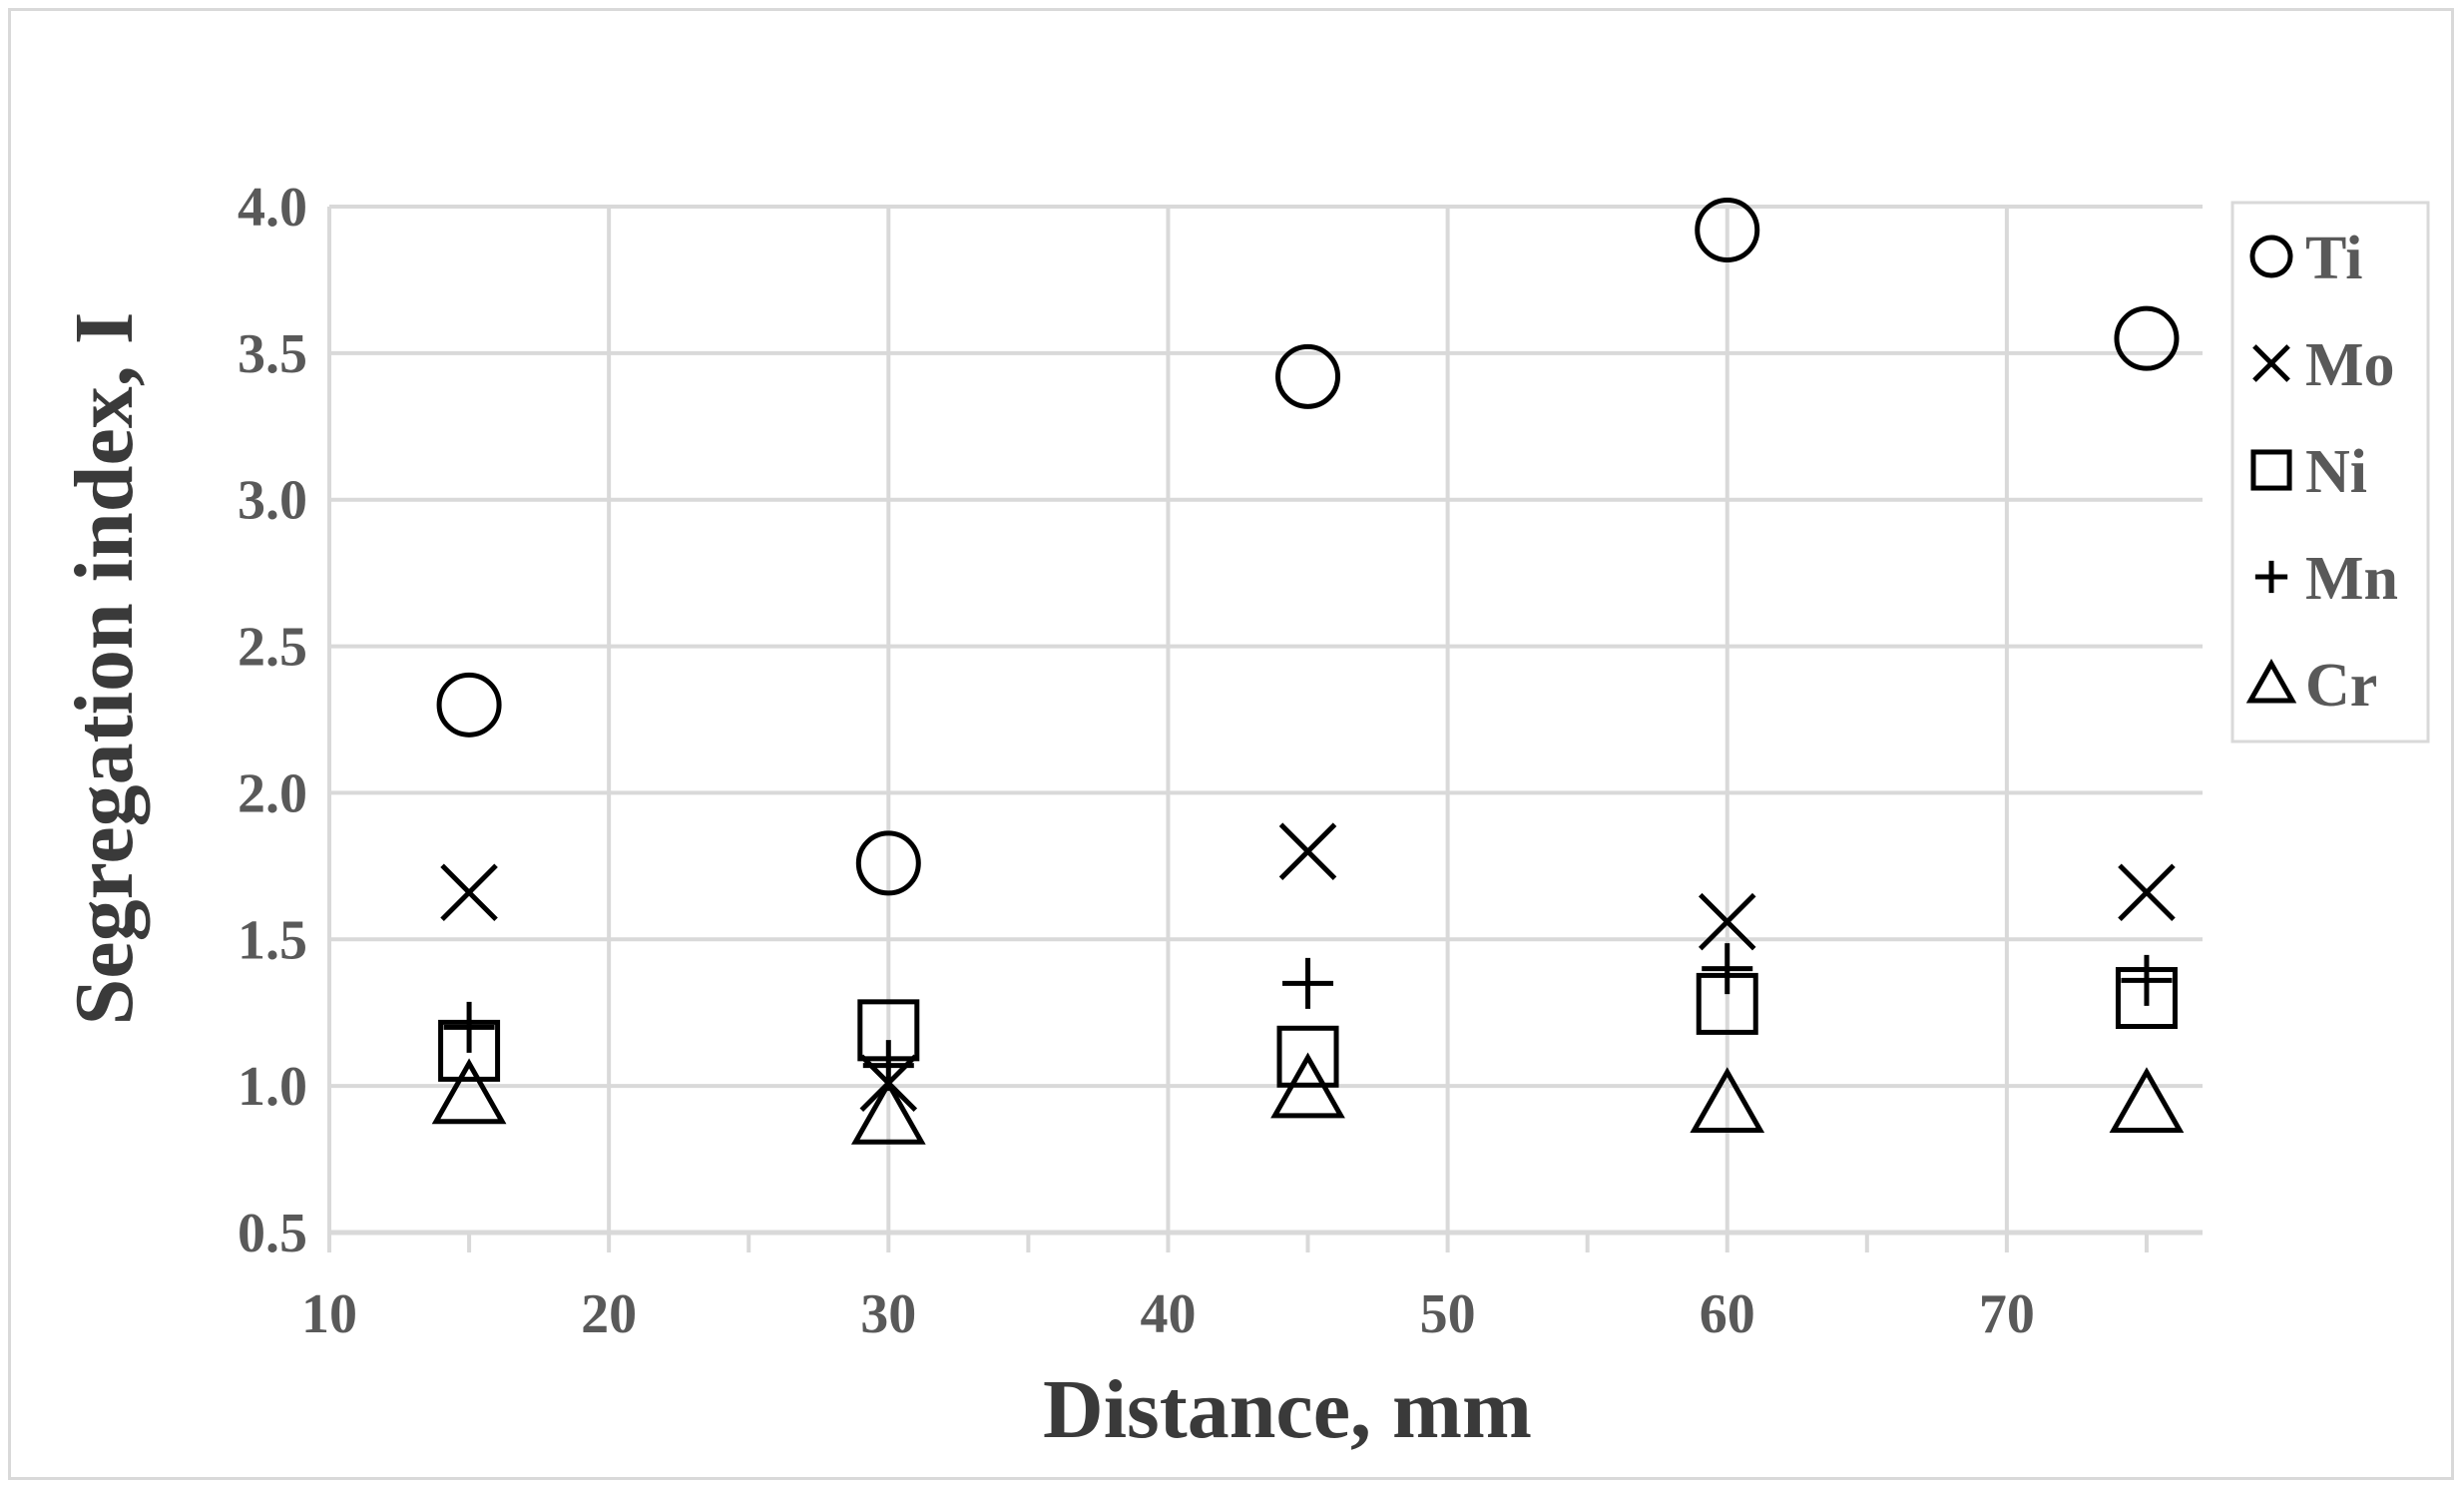 This screenshot has height=1488, width=2464. What do you see at coordinates (272, 208) in the screenshot?
I see `y-tick-label: 4.0` at bounding box center [272, 208].